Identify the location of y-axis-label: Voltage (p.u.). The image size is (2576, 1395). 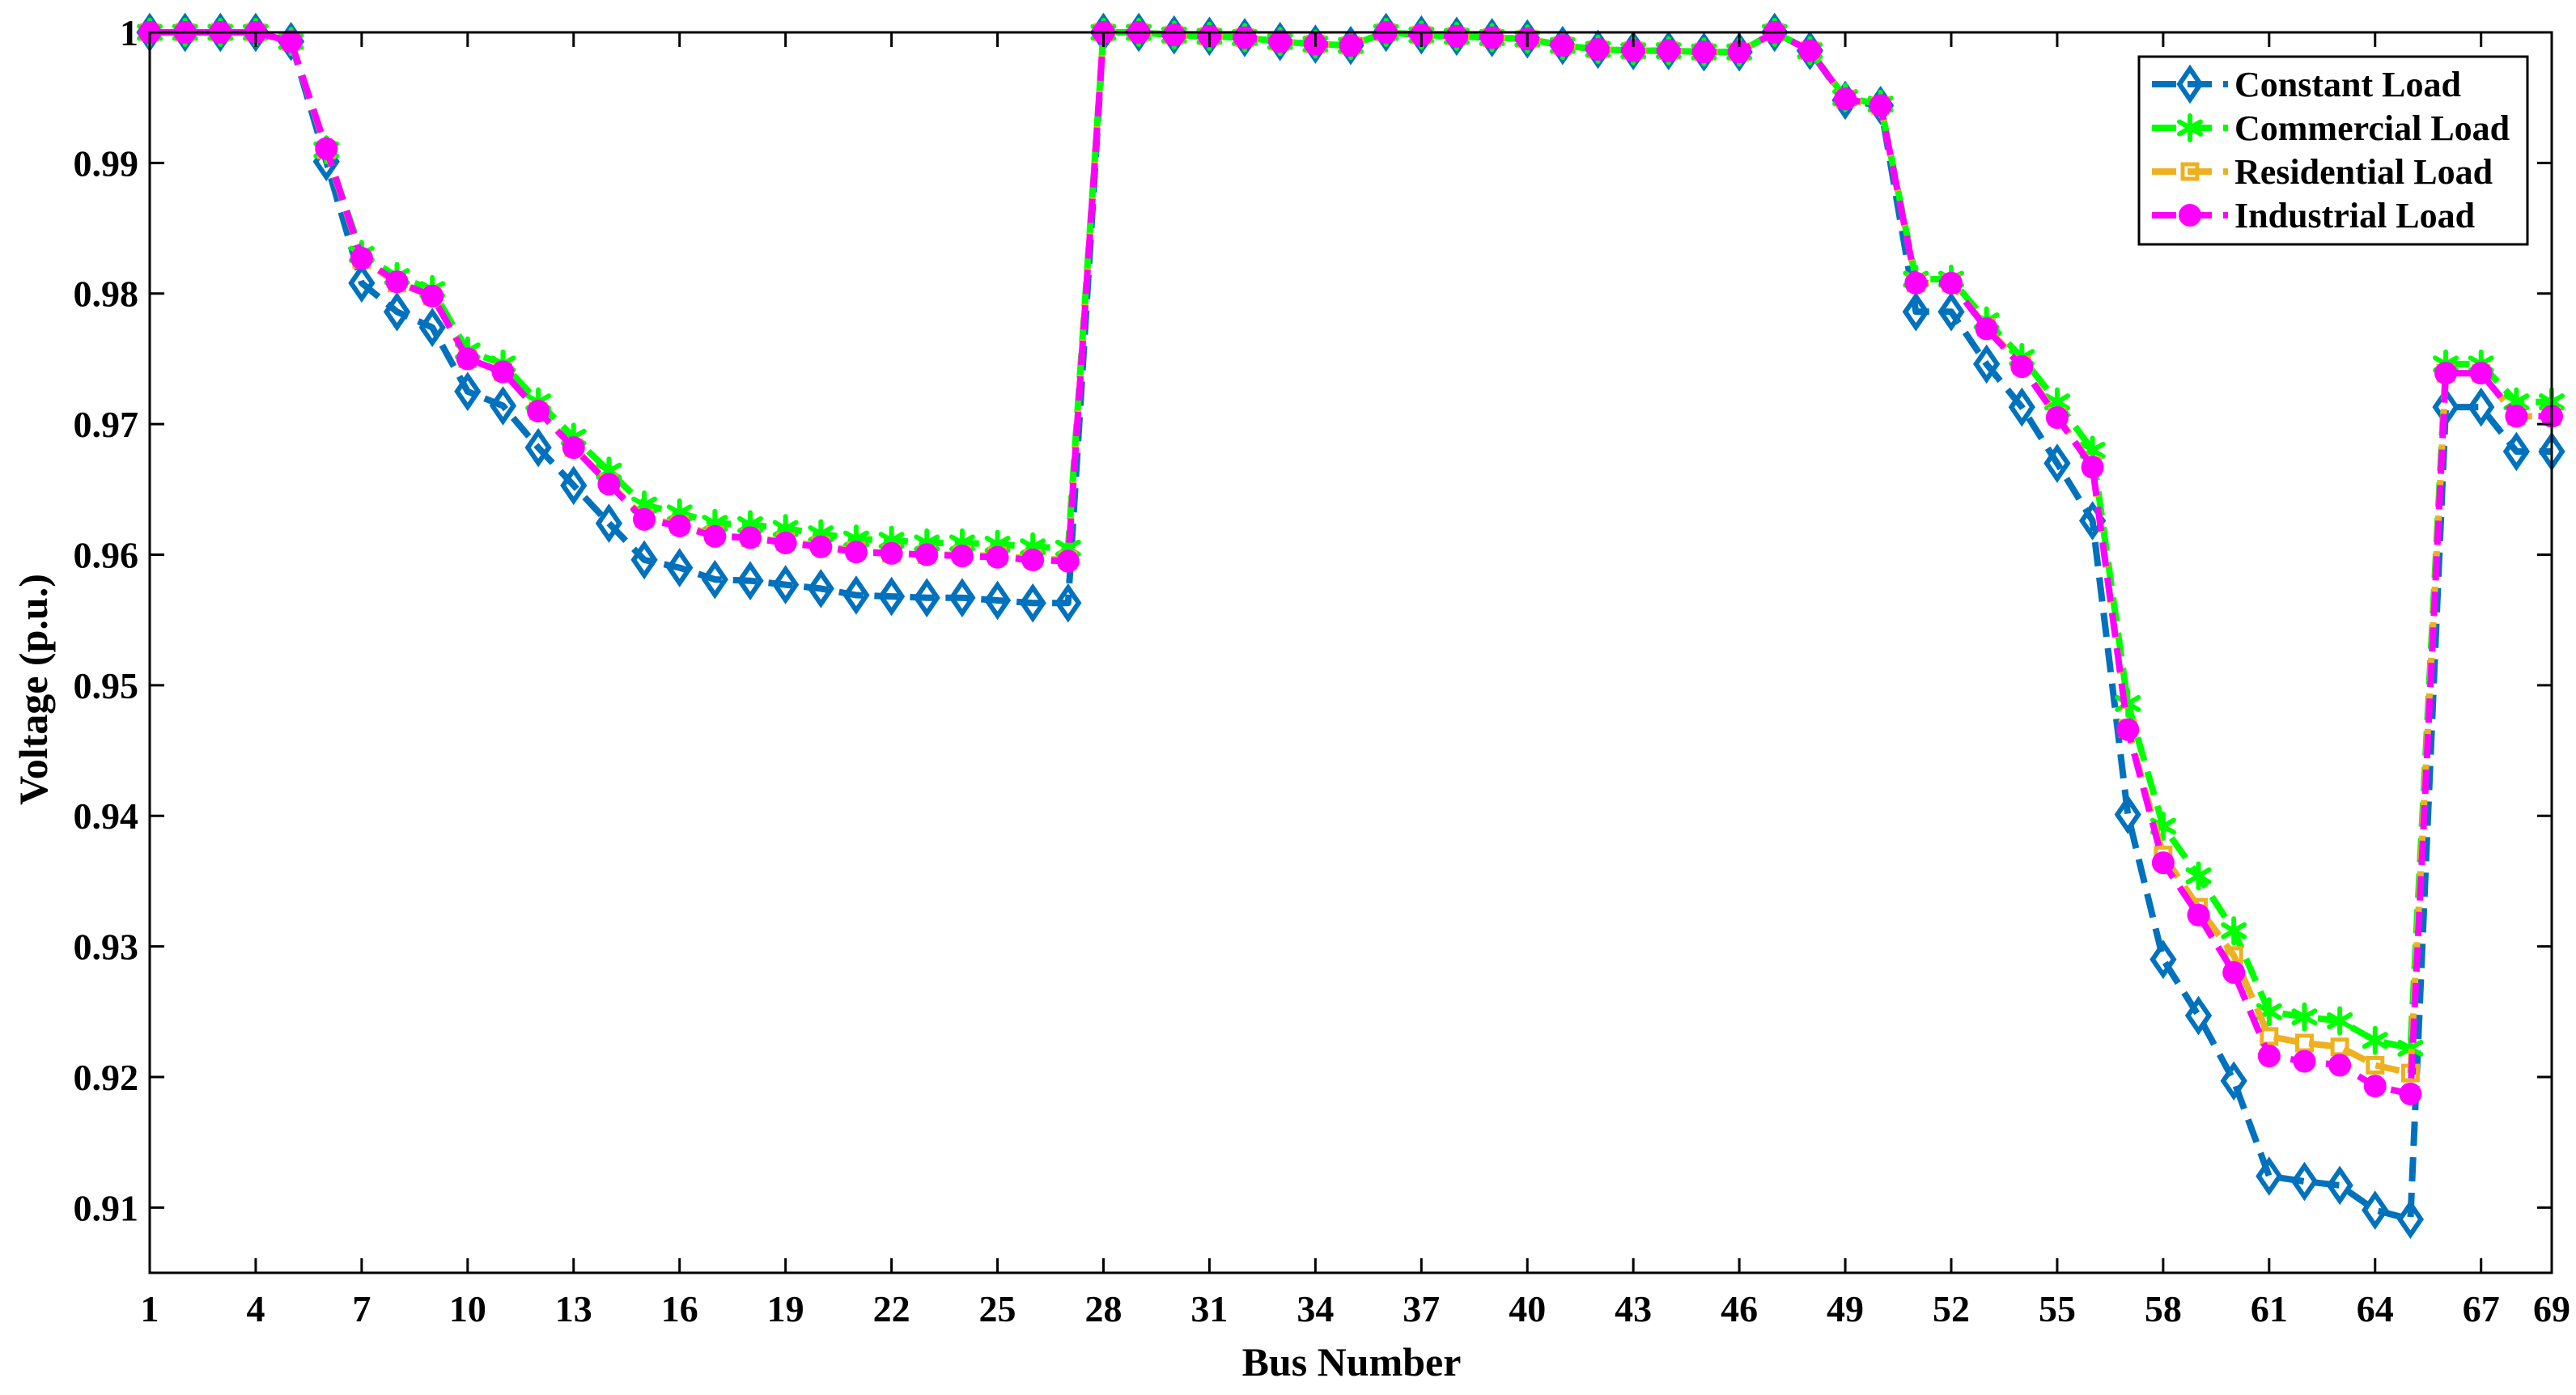
(33, 690).